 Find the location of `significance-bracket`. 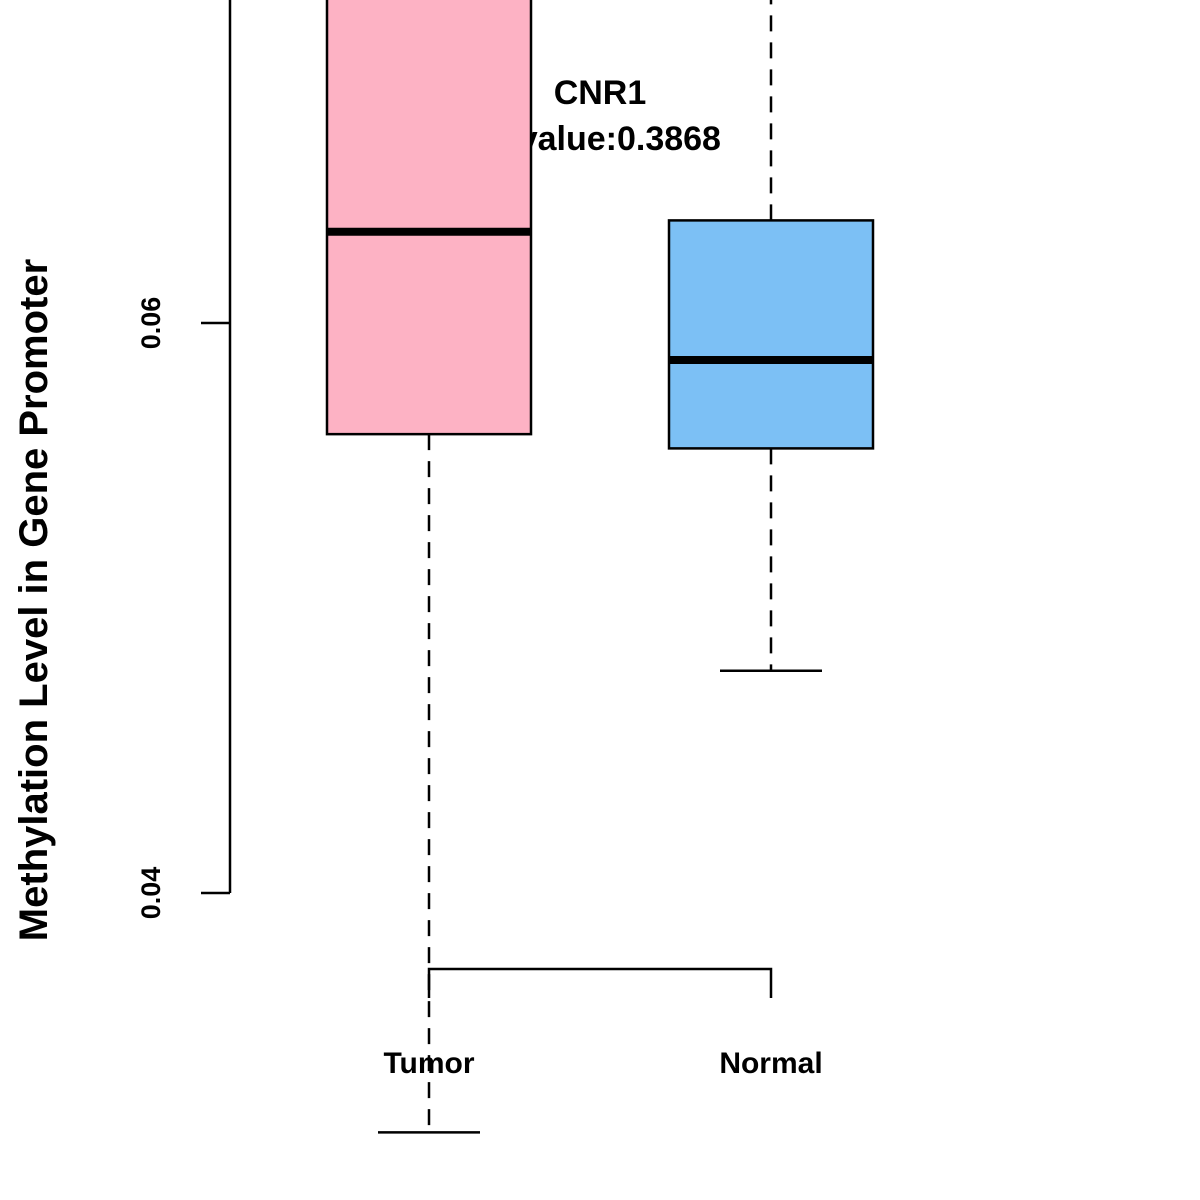

significance-bracket is located at coordinates (600, 982).